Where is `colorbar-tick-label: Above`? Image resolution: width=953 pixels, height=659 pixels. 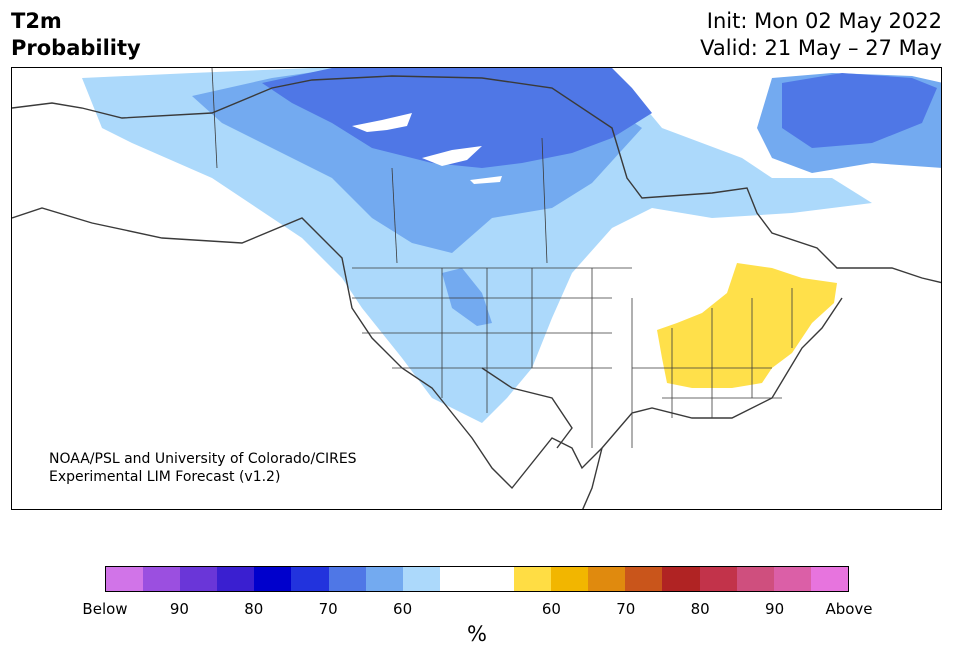 colorbar-tick-label: Above is located at coordinates (849, 609).